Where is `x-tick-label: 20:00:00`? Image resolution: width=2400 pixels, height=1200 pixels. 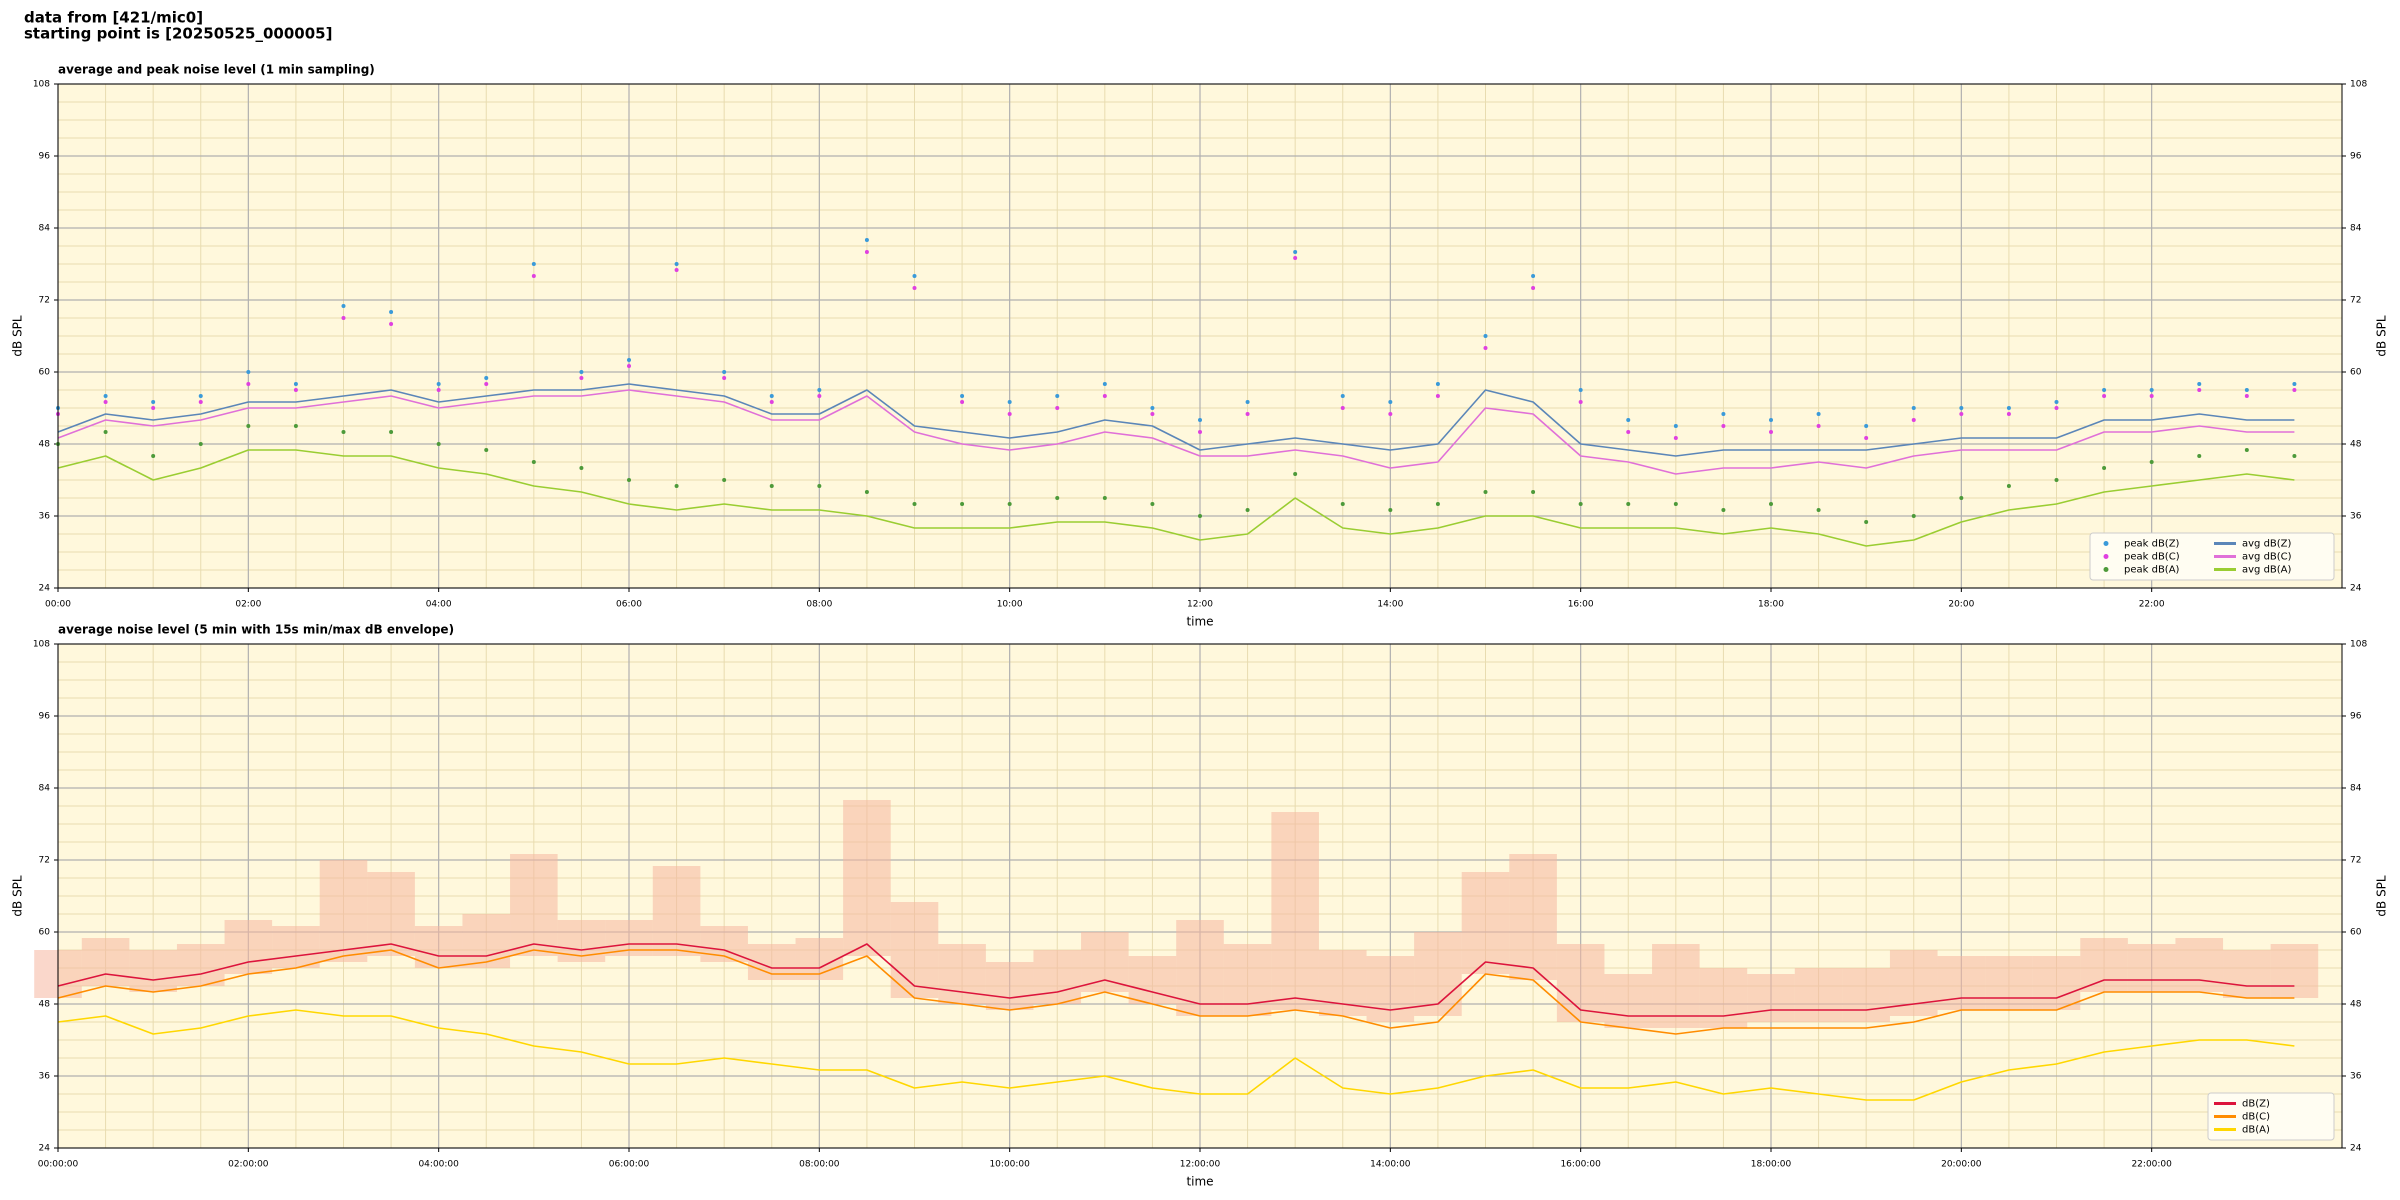 x-tick-label: 20:00:00 is located at coordinates (1961, 1165).